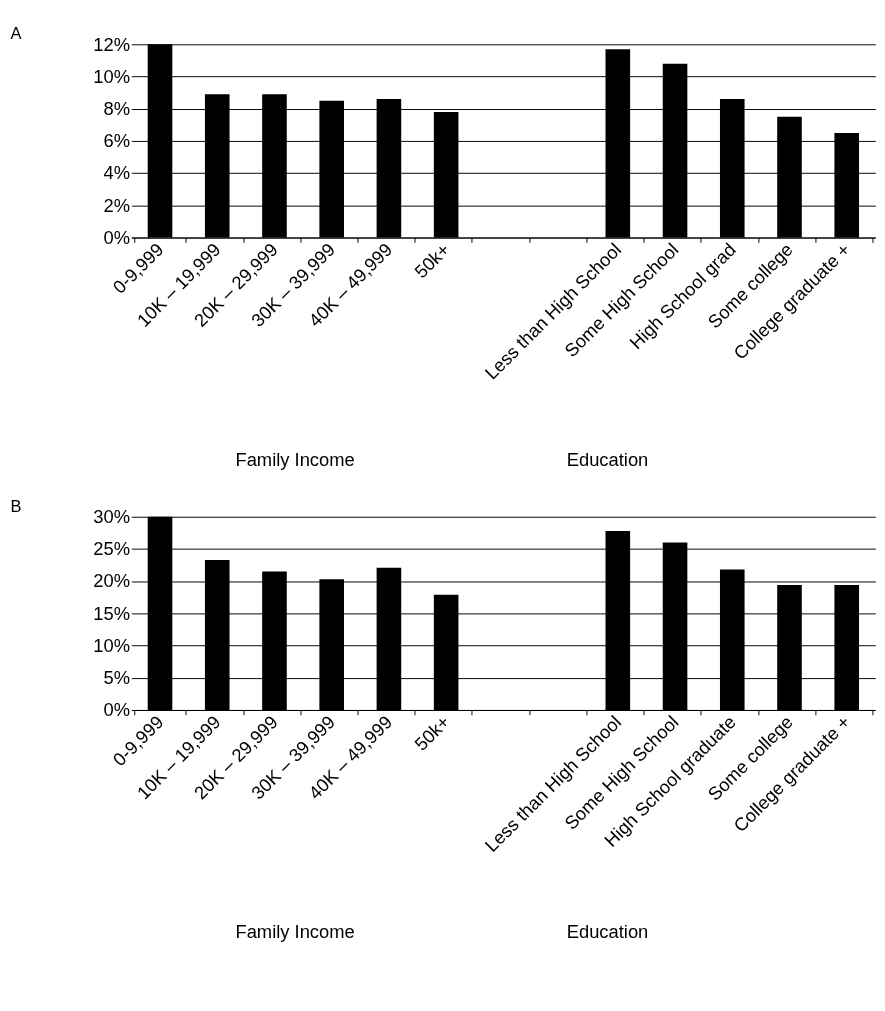 The height and width of the screenshot is (1011, 885). I want to click on y-tick-label: 6%, so click(116, 141).